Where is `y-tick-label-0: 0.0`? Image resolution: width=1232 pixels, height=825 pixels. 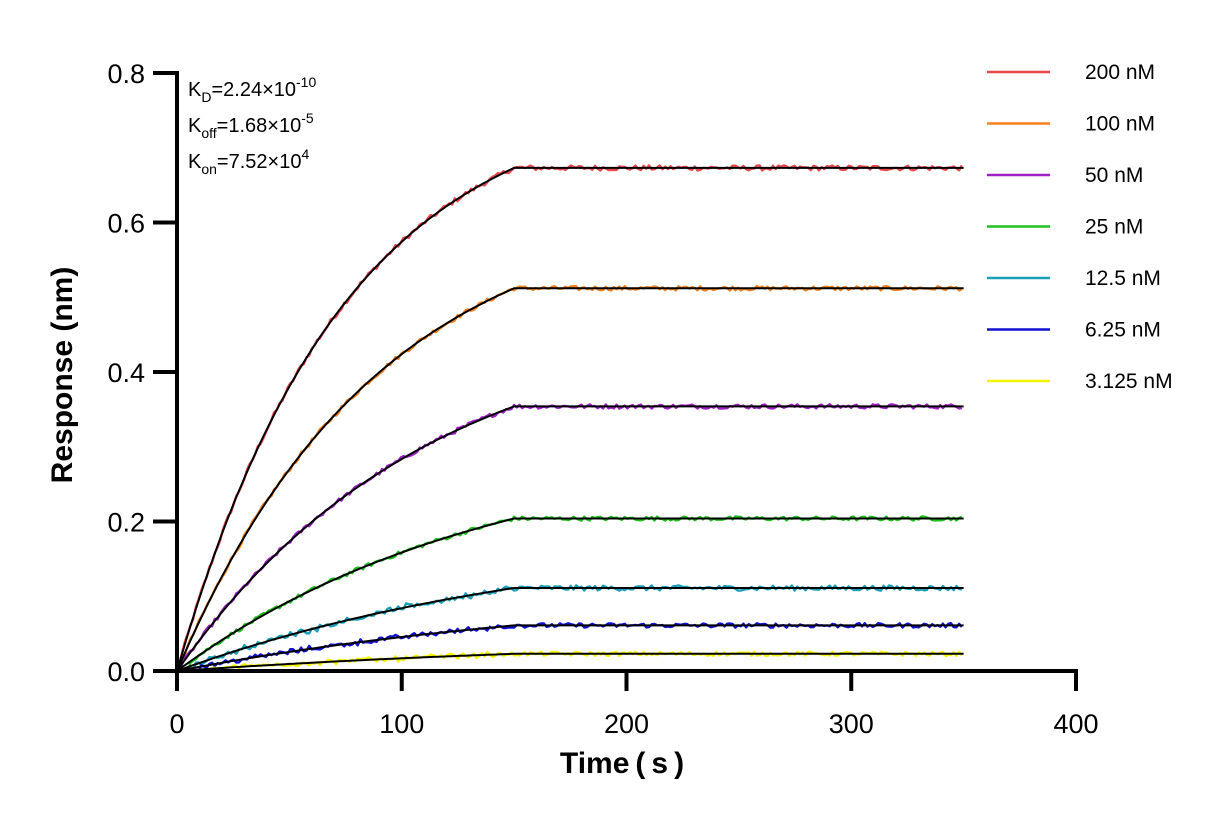 y-tick-label-0: 0.0 is located at coordinates (126, 672).